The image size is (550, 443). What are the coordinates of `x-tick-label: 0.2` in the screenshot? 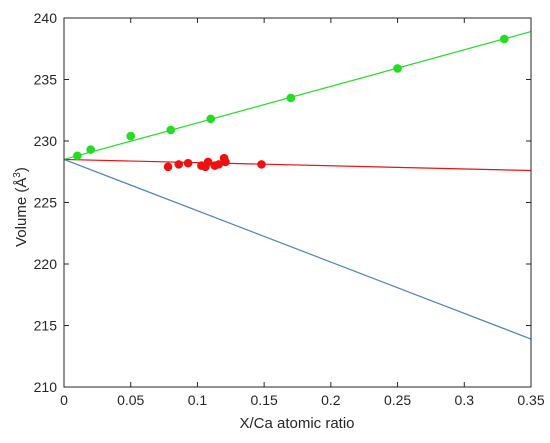 It's located at (331, 400).